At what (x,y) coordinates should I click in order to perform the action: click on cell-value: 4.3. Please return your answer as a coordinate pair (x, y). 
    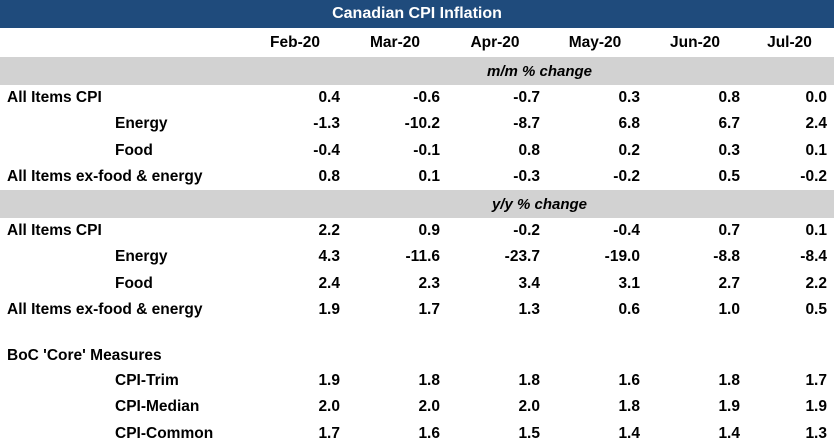
    Looking at the image, I should click on (329, 257).